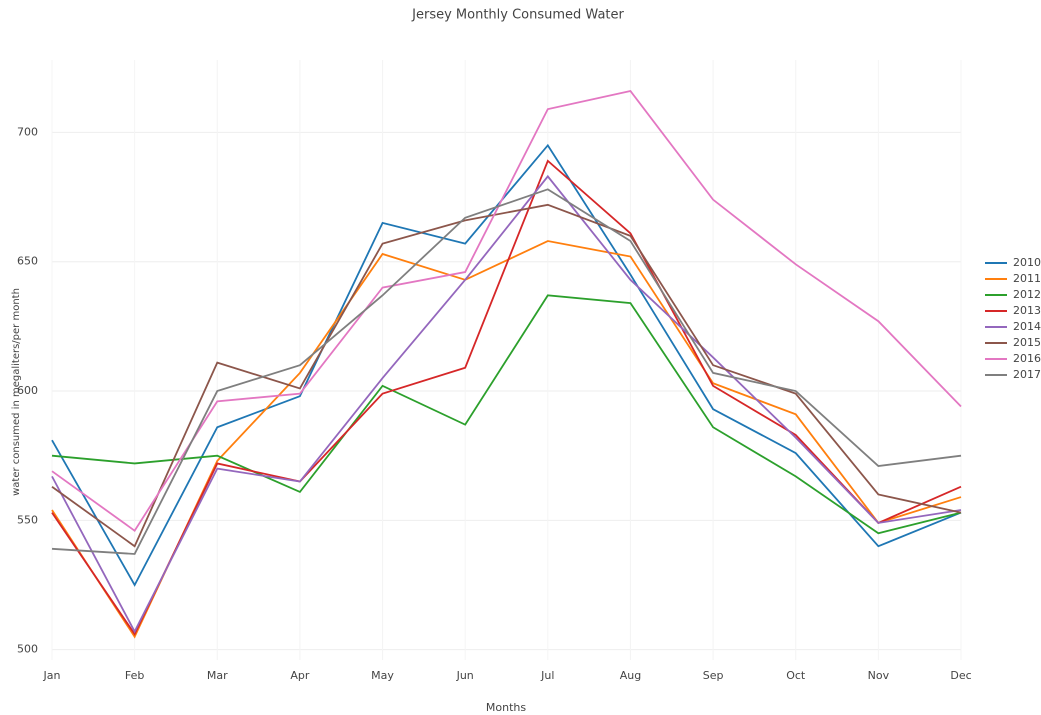 Image resolution: width=1041 pixels, height=715 pixels. I want to click on x-tick-label: Jun, so click(465, 675).